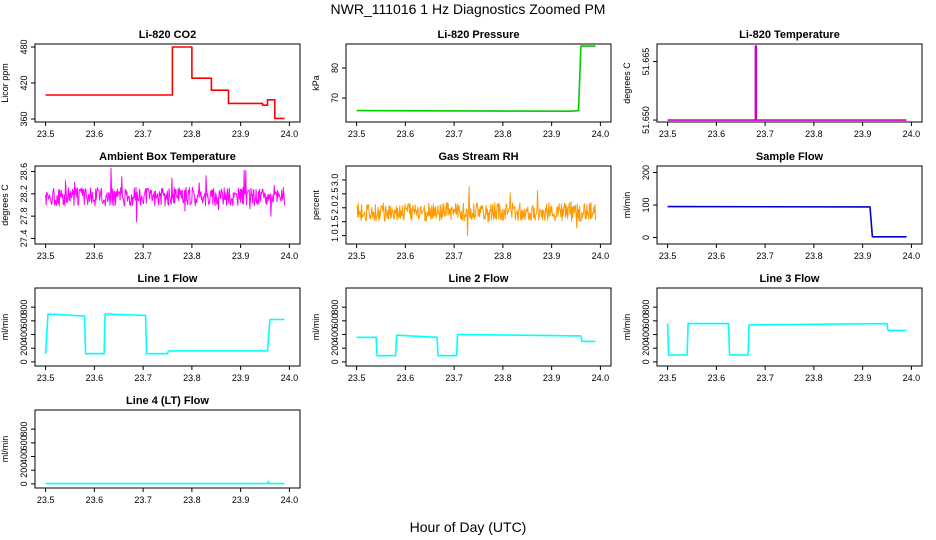  Describe the element at coordinates (335, 194) in the screenshot. I see `y-tick-label: 2.5` at that location.